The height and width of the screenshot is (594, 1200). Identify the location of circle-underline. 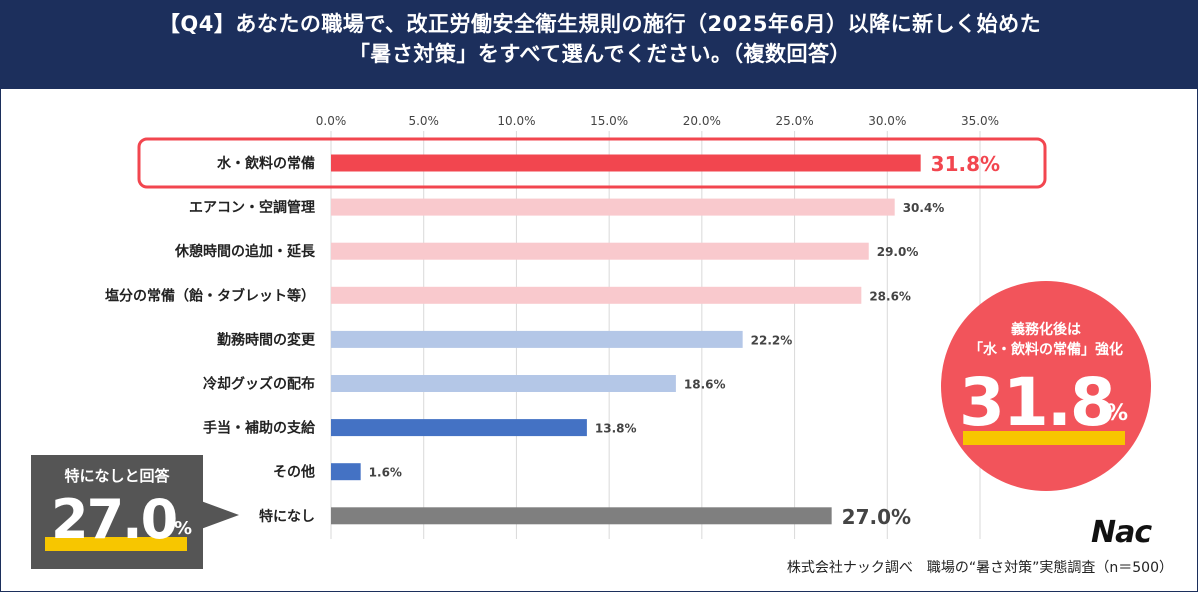
(1044, 438).